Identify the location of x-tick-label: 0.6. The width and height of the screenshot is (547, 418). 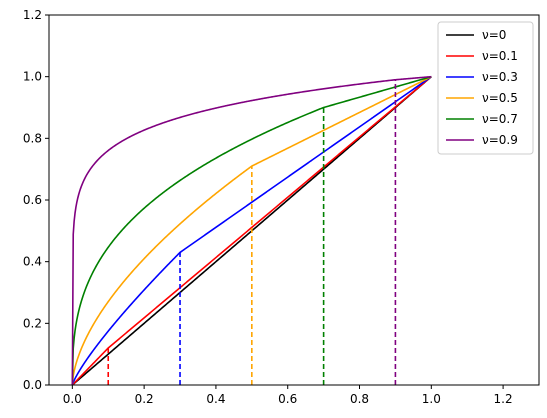
(287, 399).